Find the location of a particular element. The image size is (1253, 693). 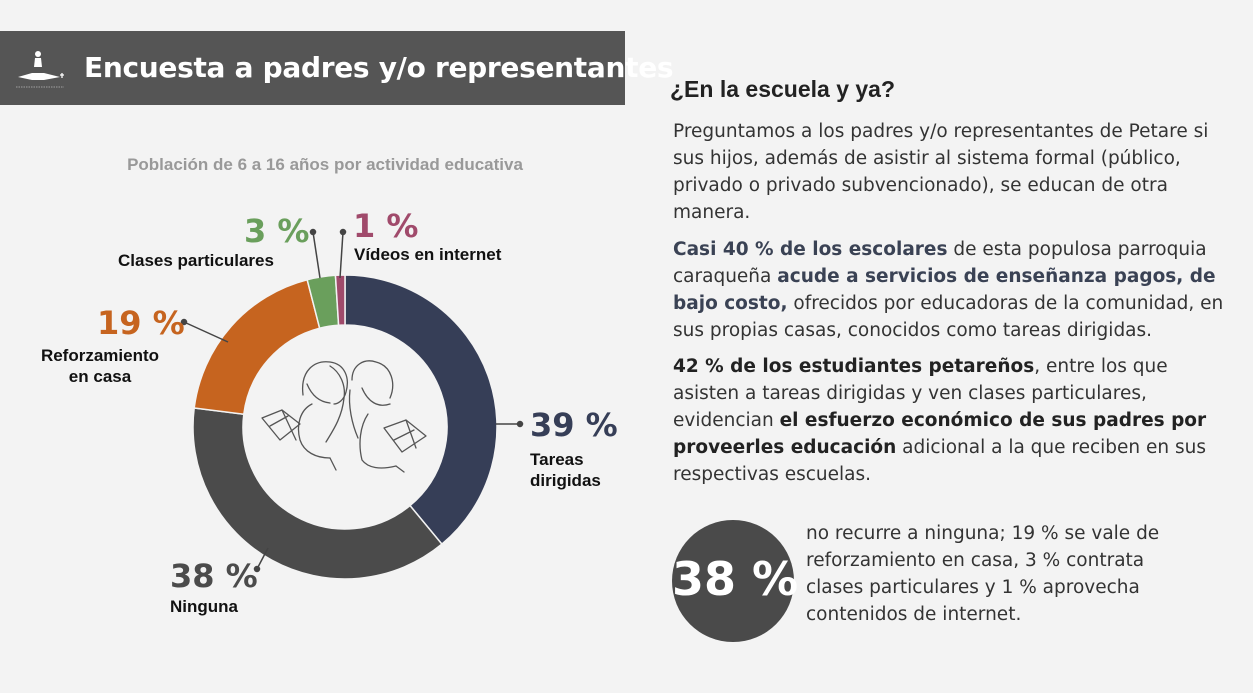

header-banner: Encuesta a padres y/o representantes is located at coordinates (337, 68).